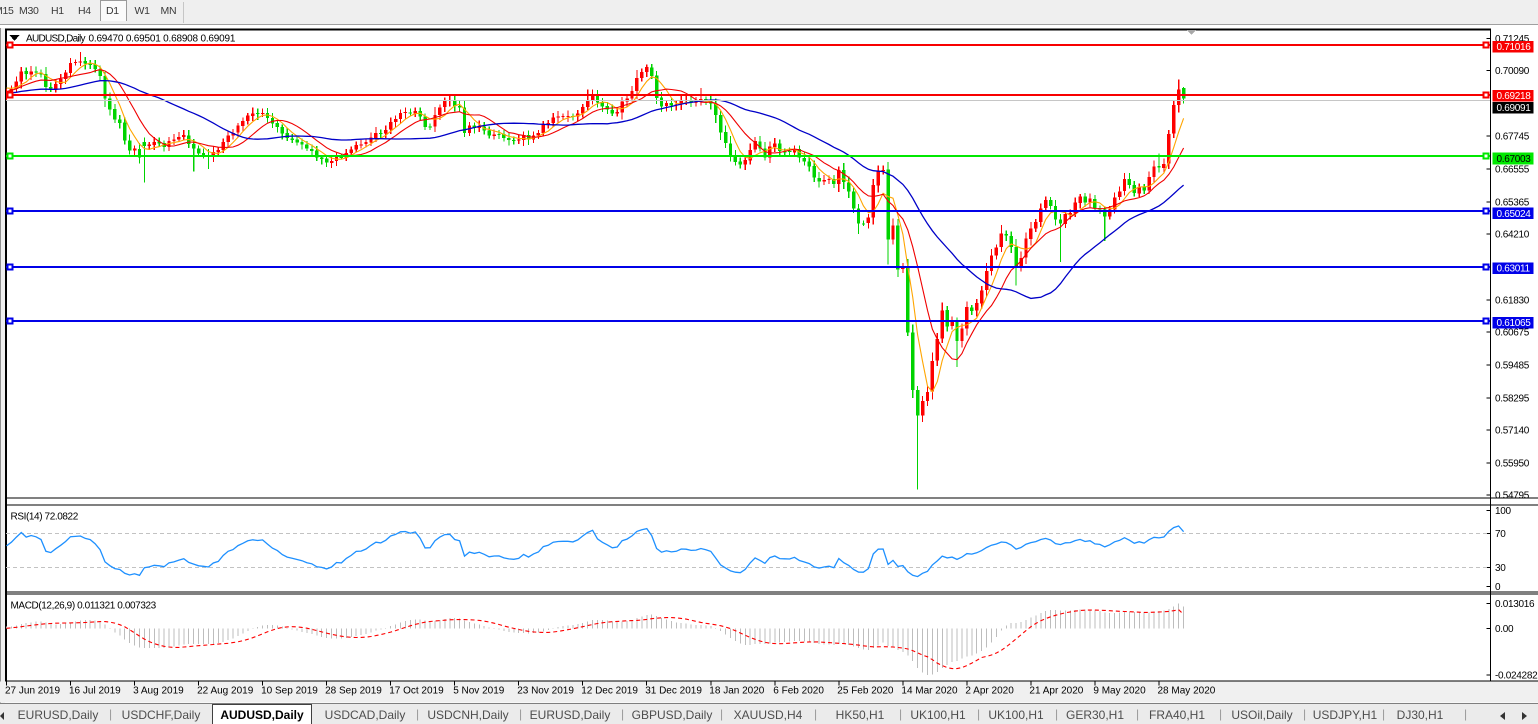 This screenshot has height=724, width=1538. I want to click on svg-text: AUDUSD,Daily, so click(56, 39).